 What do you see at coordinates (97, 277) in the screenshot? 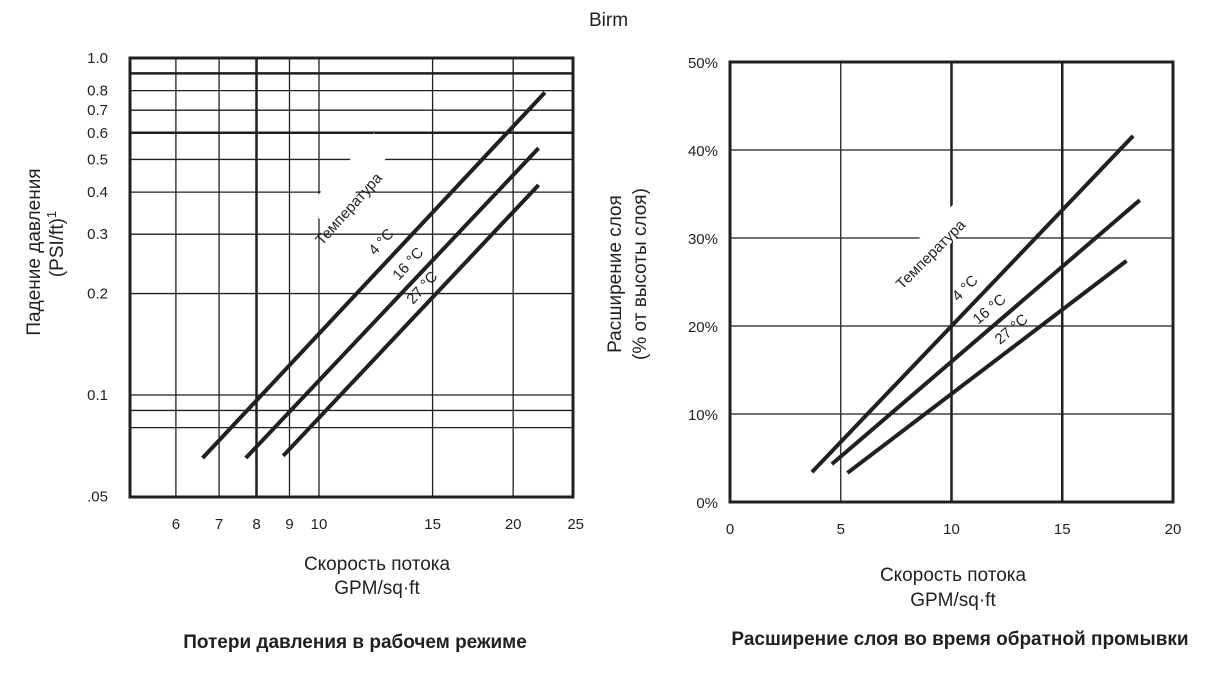
I see `y-axis-ticks: 1.0 0.8 0.7 0.6 0.5 0.4 0.3 0.2 0.1 .05` at bounding box center [97, 277].